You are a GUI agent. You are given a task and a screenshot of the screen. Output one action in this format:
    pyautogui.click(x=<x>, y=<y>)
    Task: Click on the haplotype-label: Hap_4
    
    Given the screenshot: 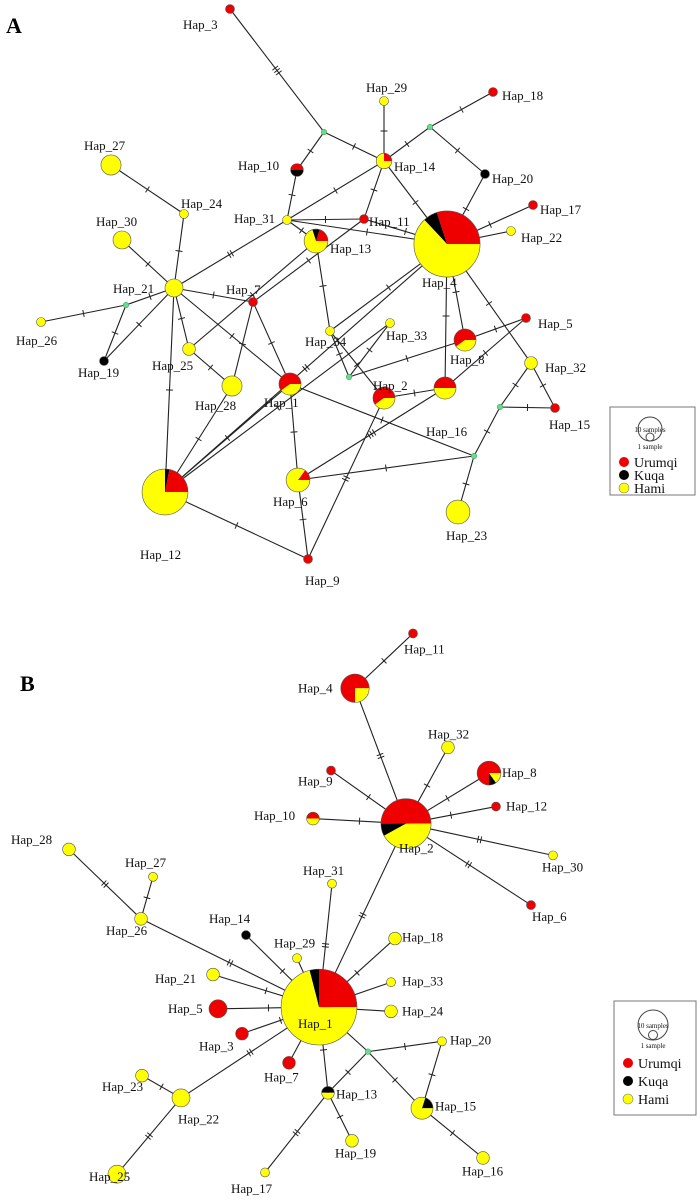 What is the action you would take?
    pyautogui.click(x=315, y=687)
    